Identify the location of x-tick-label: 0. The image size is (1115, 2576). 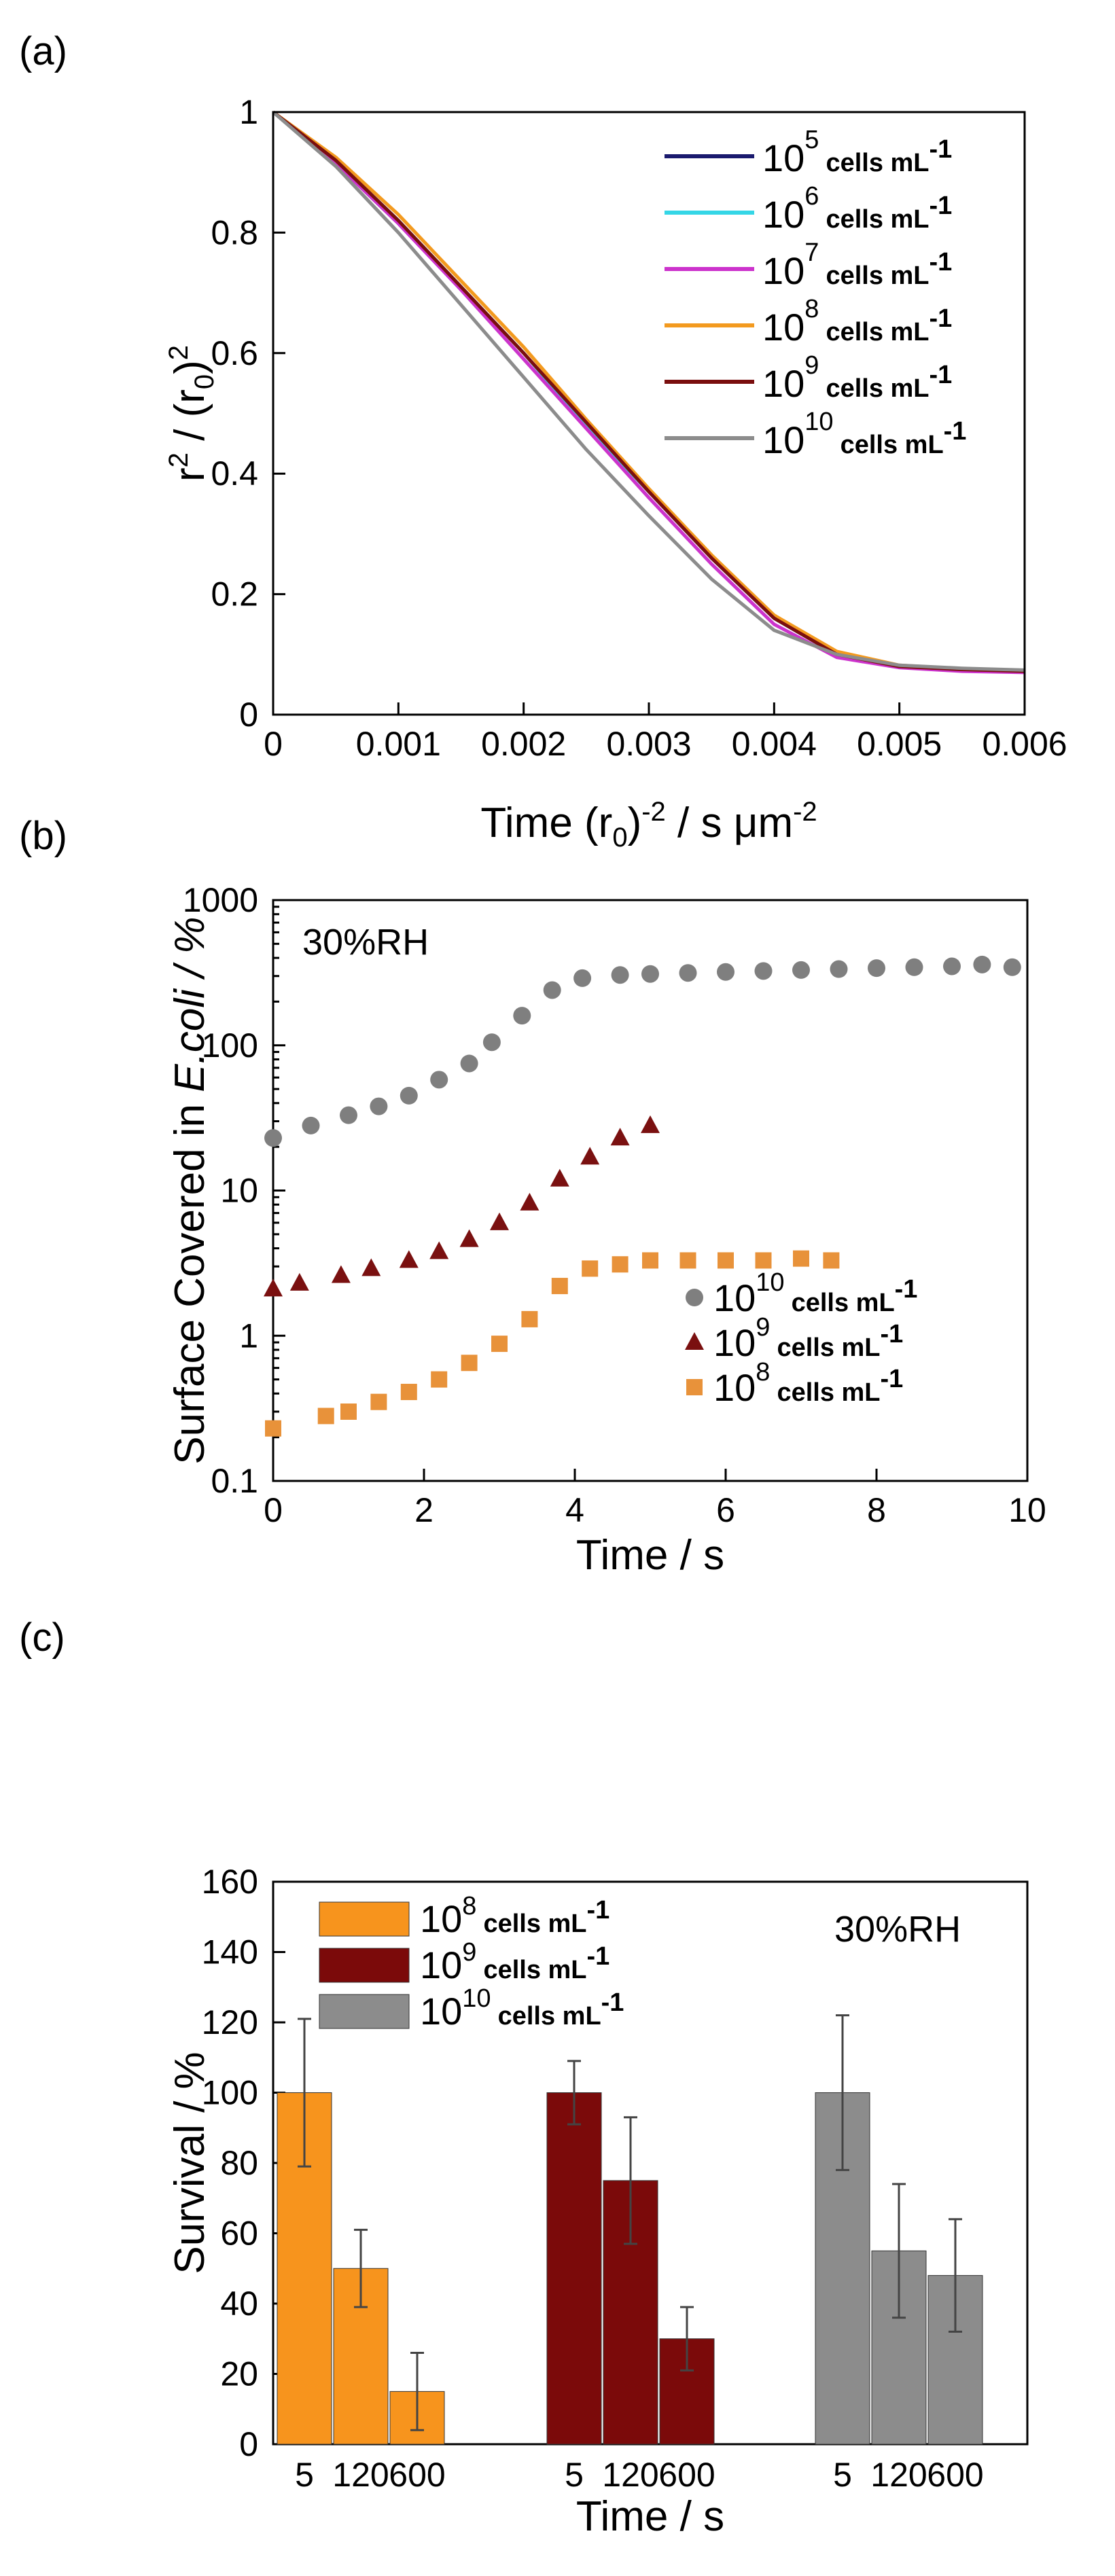
(273, 1510).